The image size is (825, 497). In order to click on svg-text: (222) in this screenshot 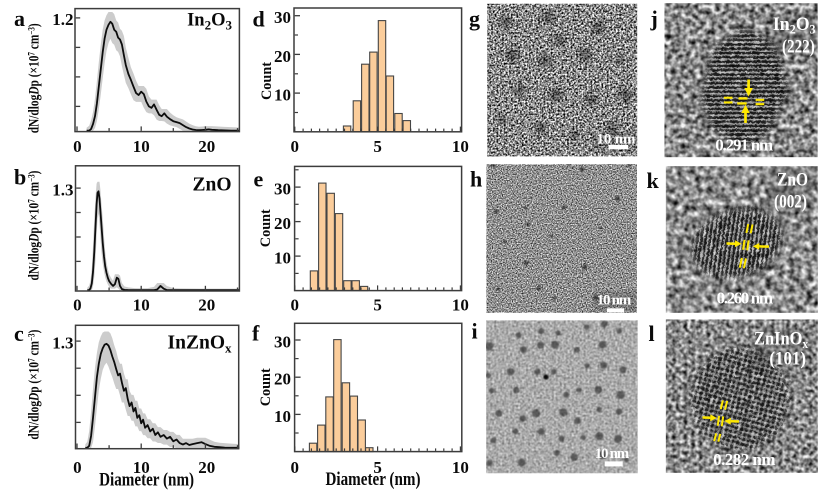, I will do `click(798, 47)`.